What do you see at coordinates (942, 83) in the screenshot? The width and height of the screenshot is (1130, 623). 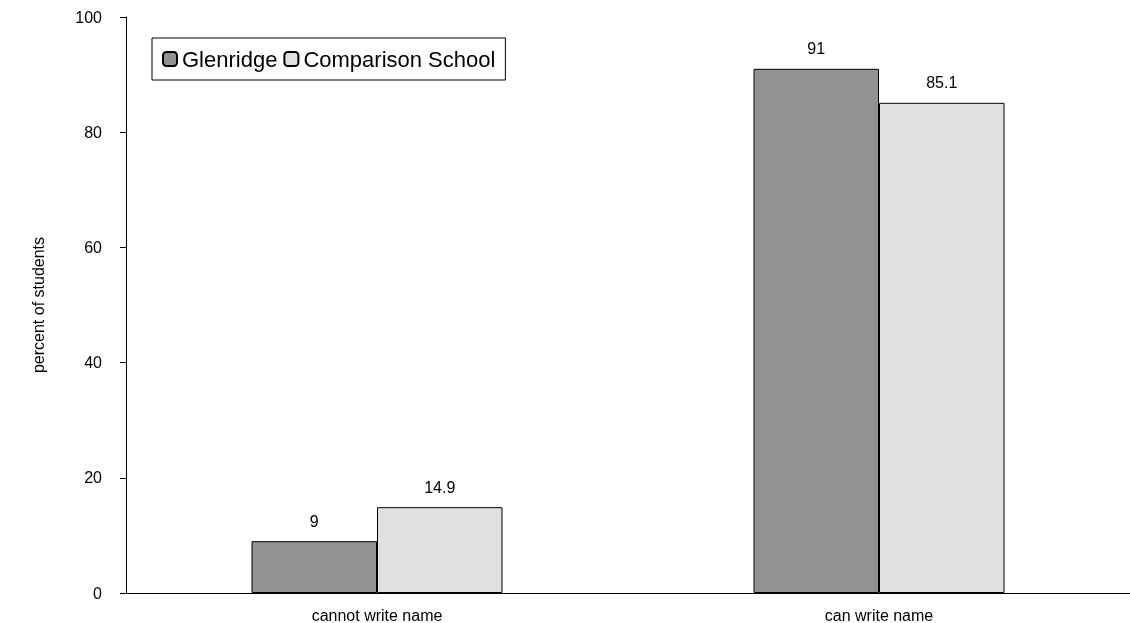 I see `data-label: 85.1` at bounding box center [942, 83].